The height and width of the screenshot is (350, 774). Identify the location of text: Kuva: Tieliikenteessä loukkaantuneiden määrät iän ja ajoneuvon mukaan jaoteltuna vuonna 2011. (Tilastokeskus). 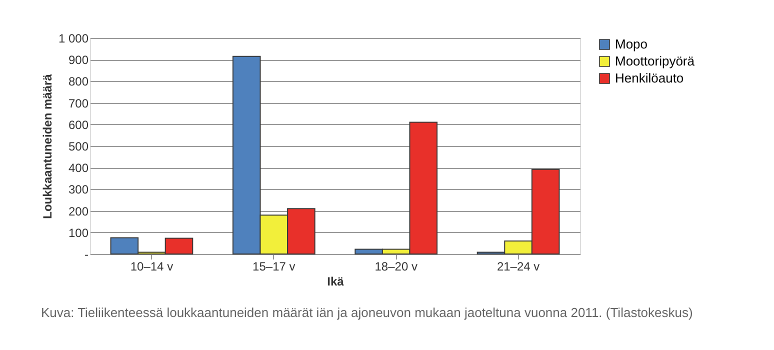
(366, 312).